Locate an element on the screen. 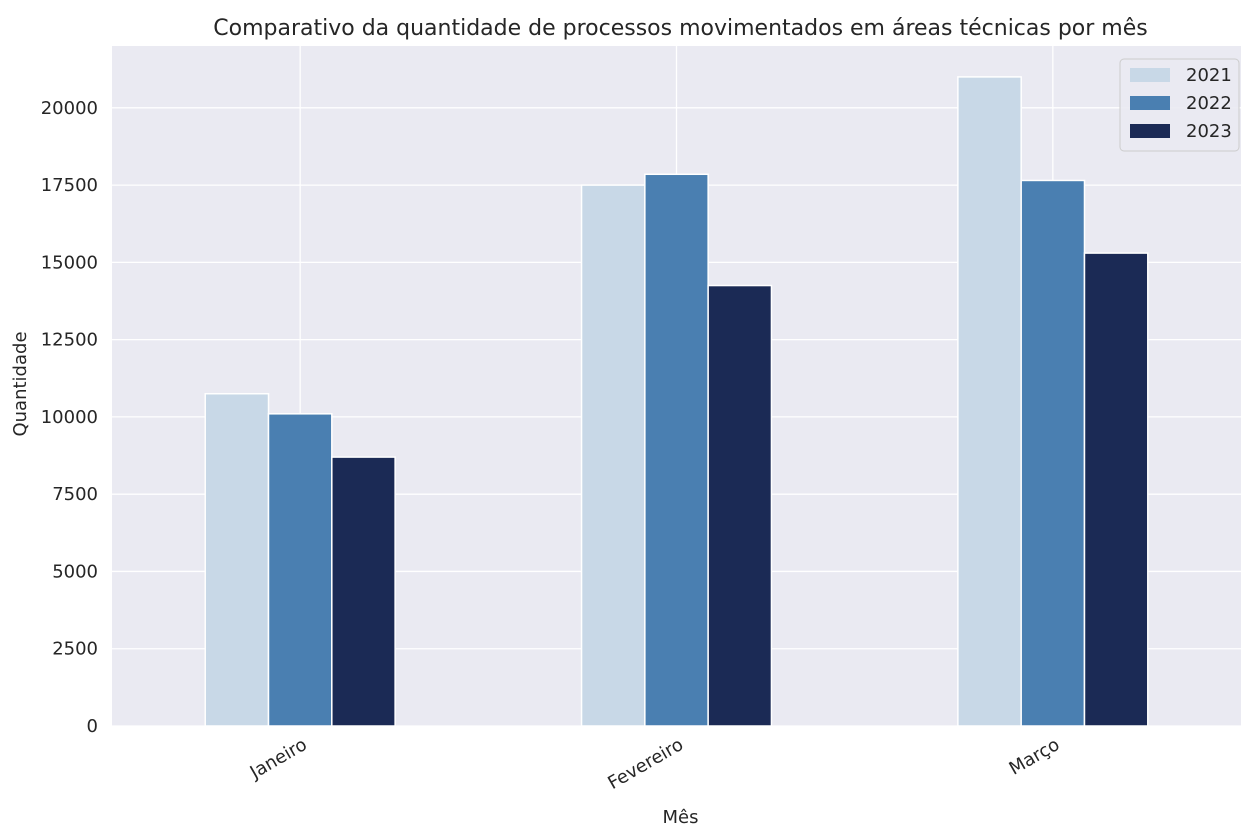  y-tick-label: 10000 is located at coordinates (69, 417).